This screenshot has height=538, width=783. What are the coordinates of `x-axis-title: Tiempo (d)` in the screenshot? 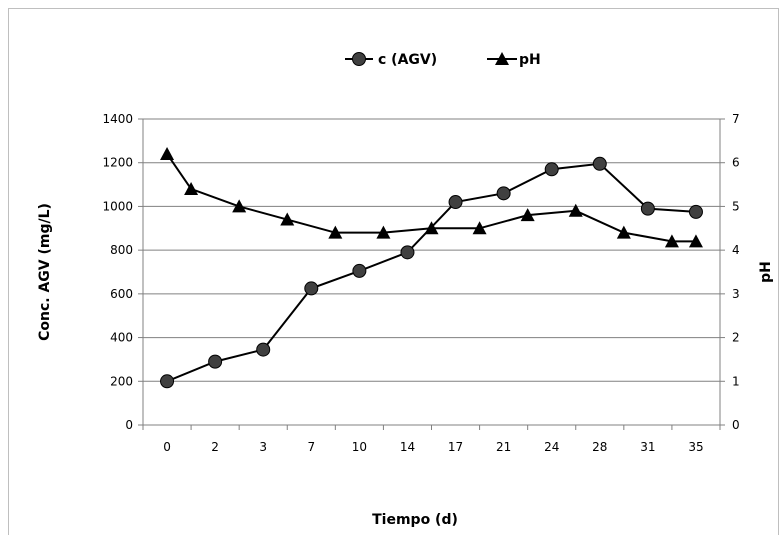 It's located at (415, 520).